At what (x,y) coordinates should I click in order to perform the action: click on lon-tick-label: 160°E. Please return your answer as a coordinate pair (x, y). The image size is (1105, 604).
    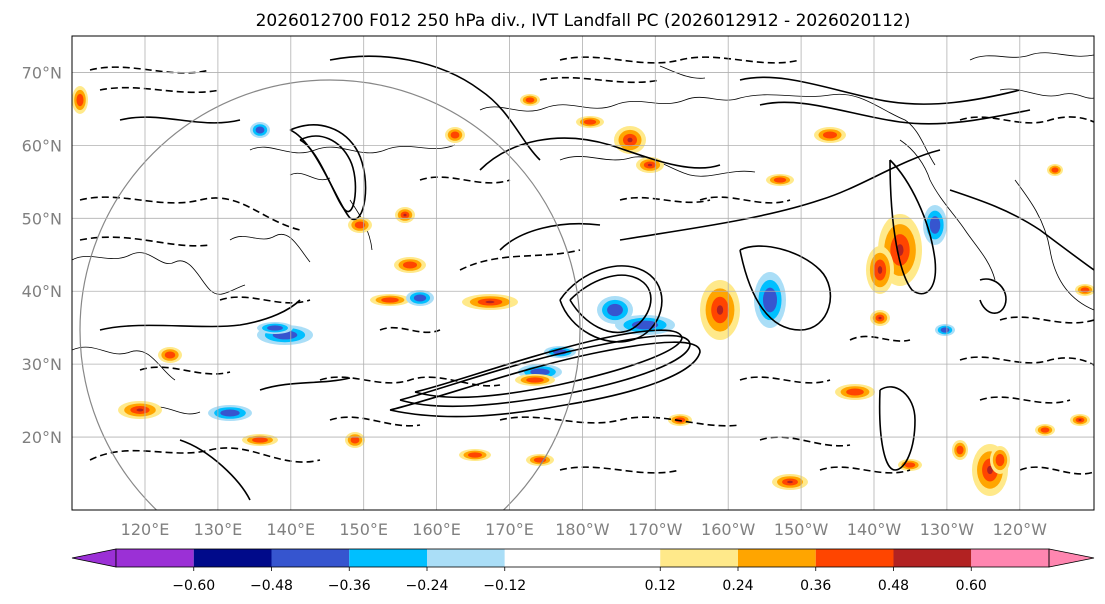
    Looking at the image, I should click on (436, 529).